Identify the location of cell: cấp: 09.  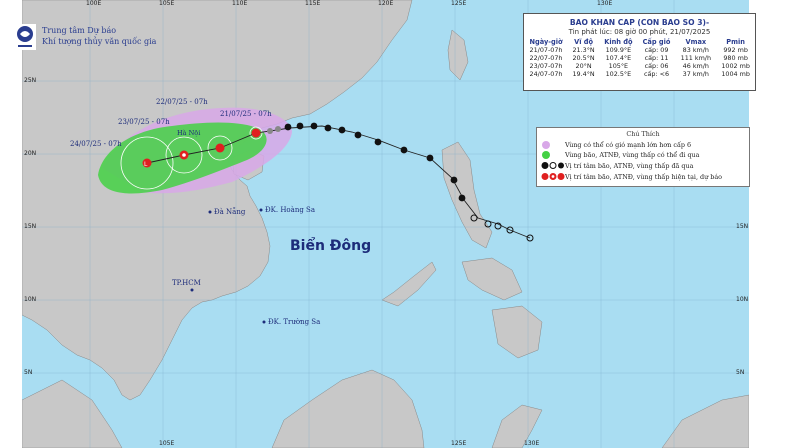
(656, 50).